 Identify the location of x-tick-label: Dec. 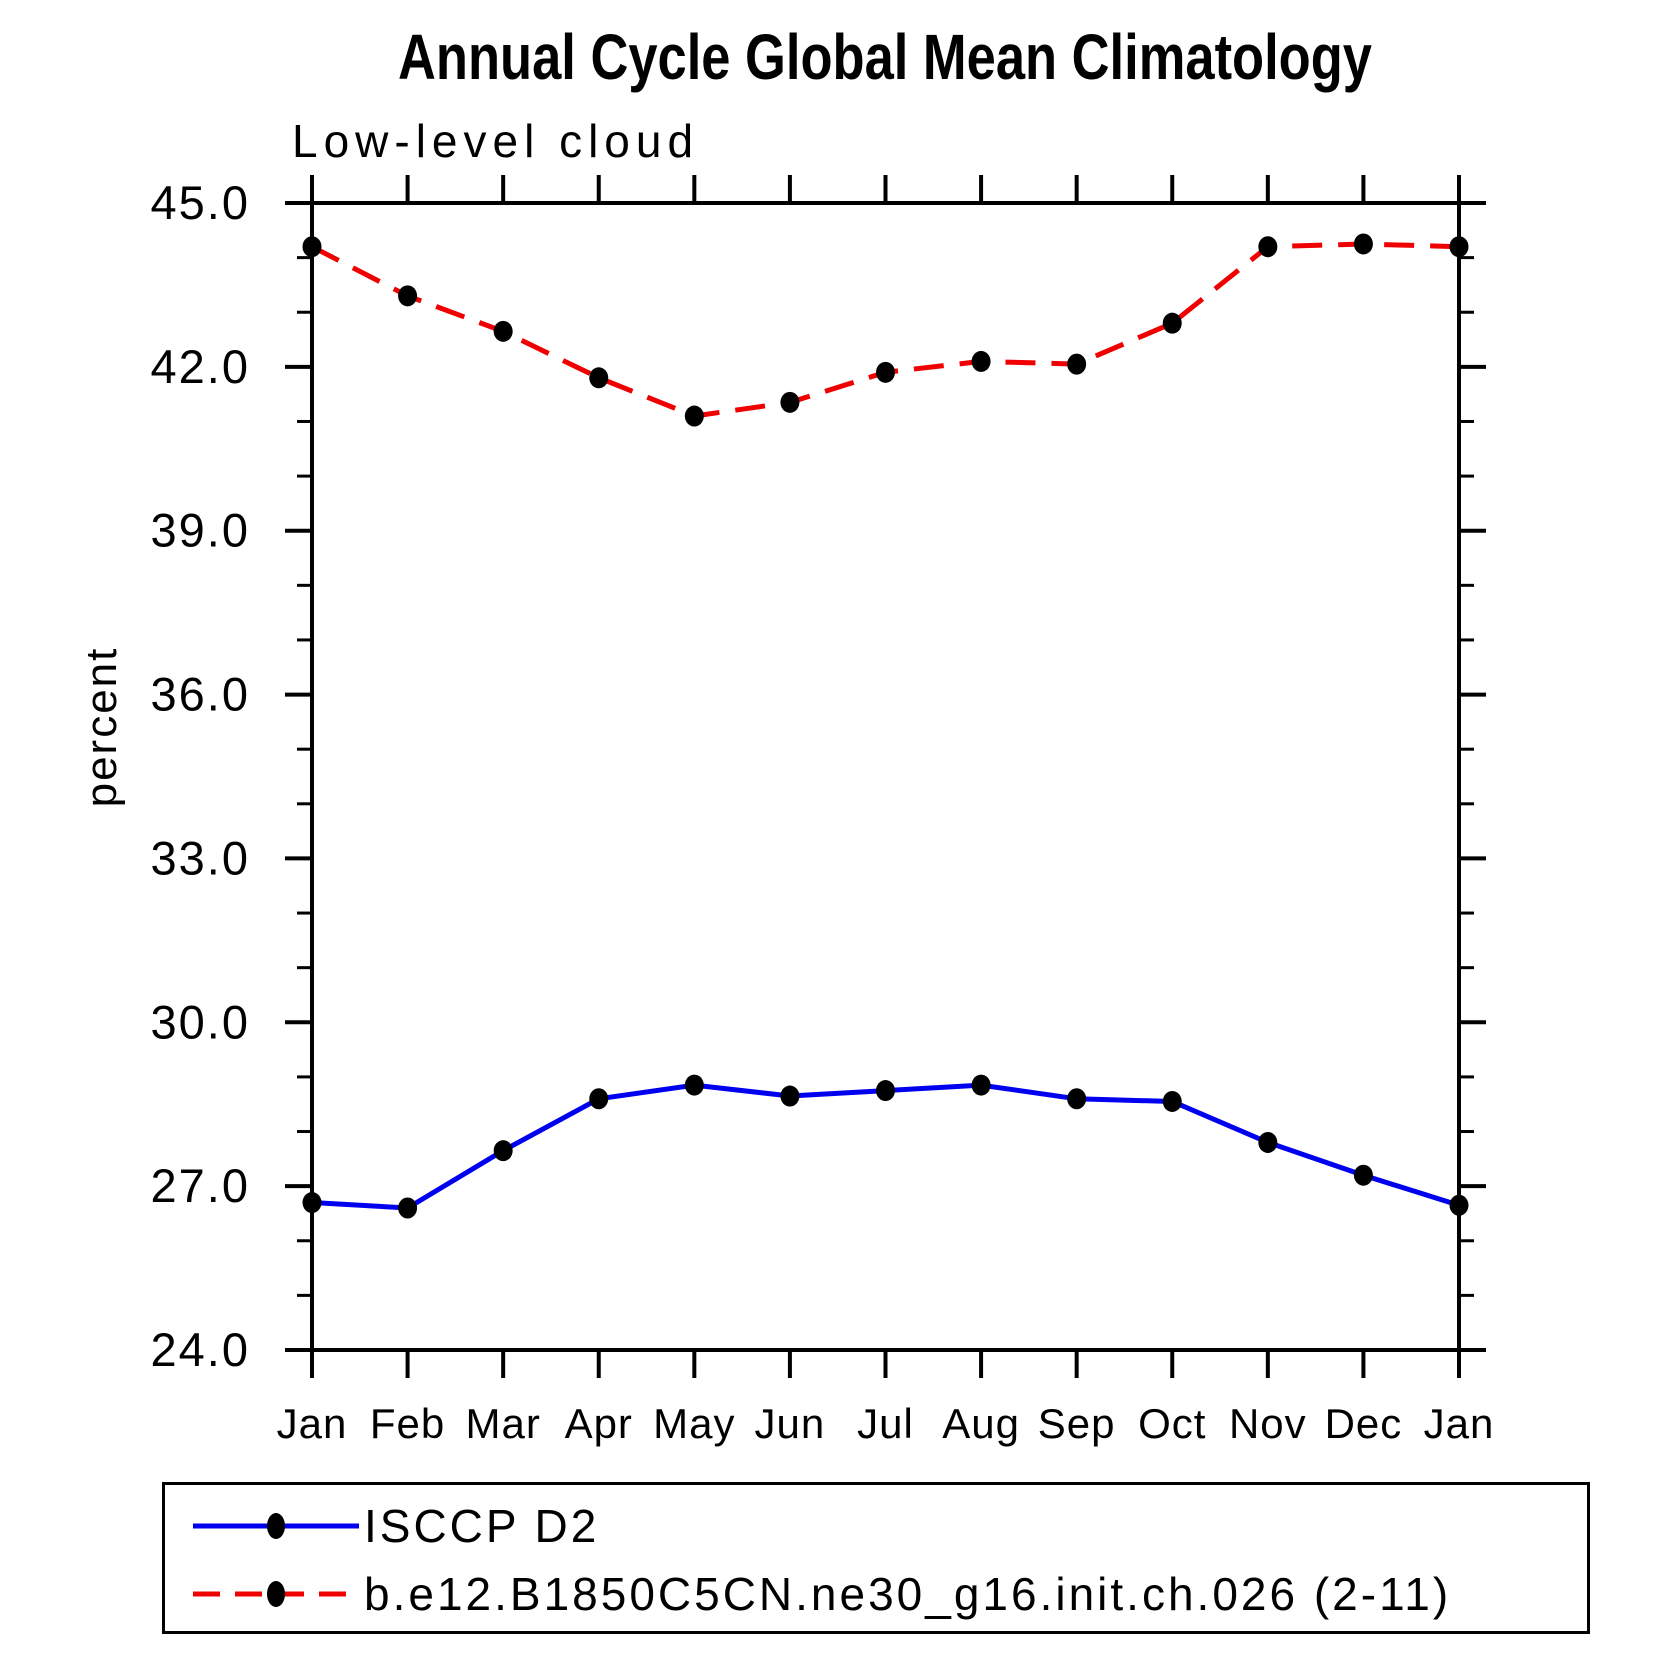
(1364, 1423).